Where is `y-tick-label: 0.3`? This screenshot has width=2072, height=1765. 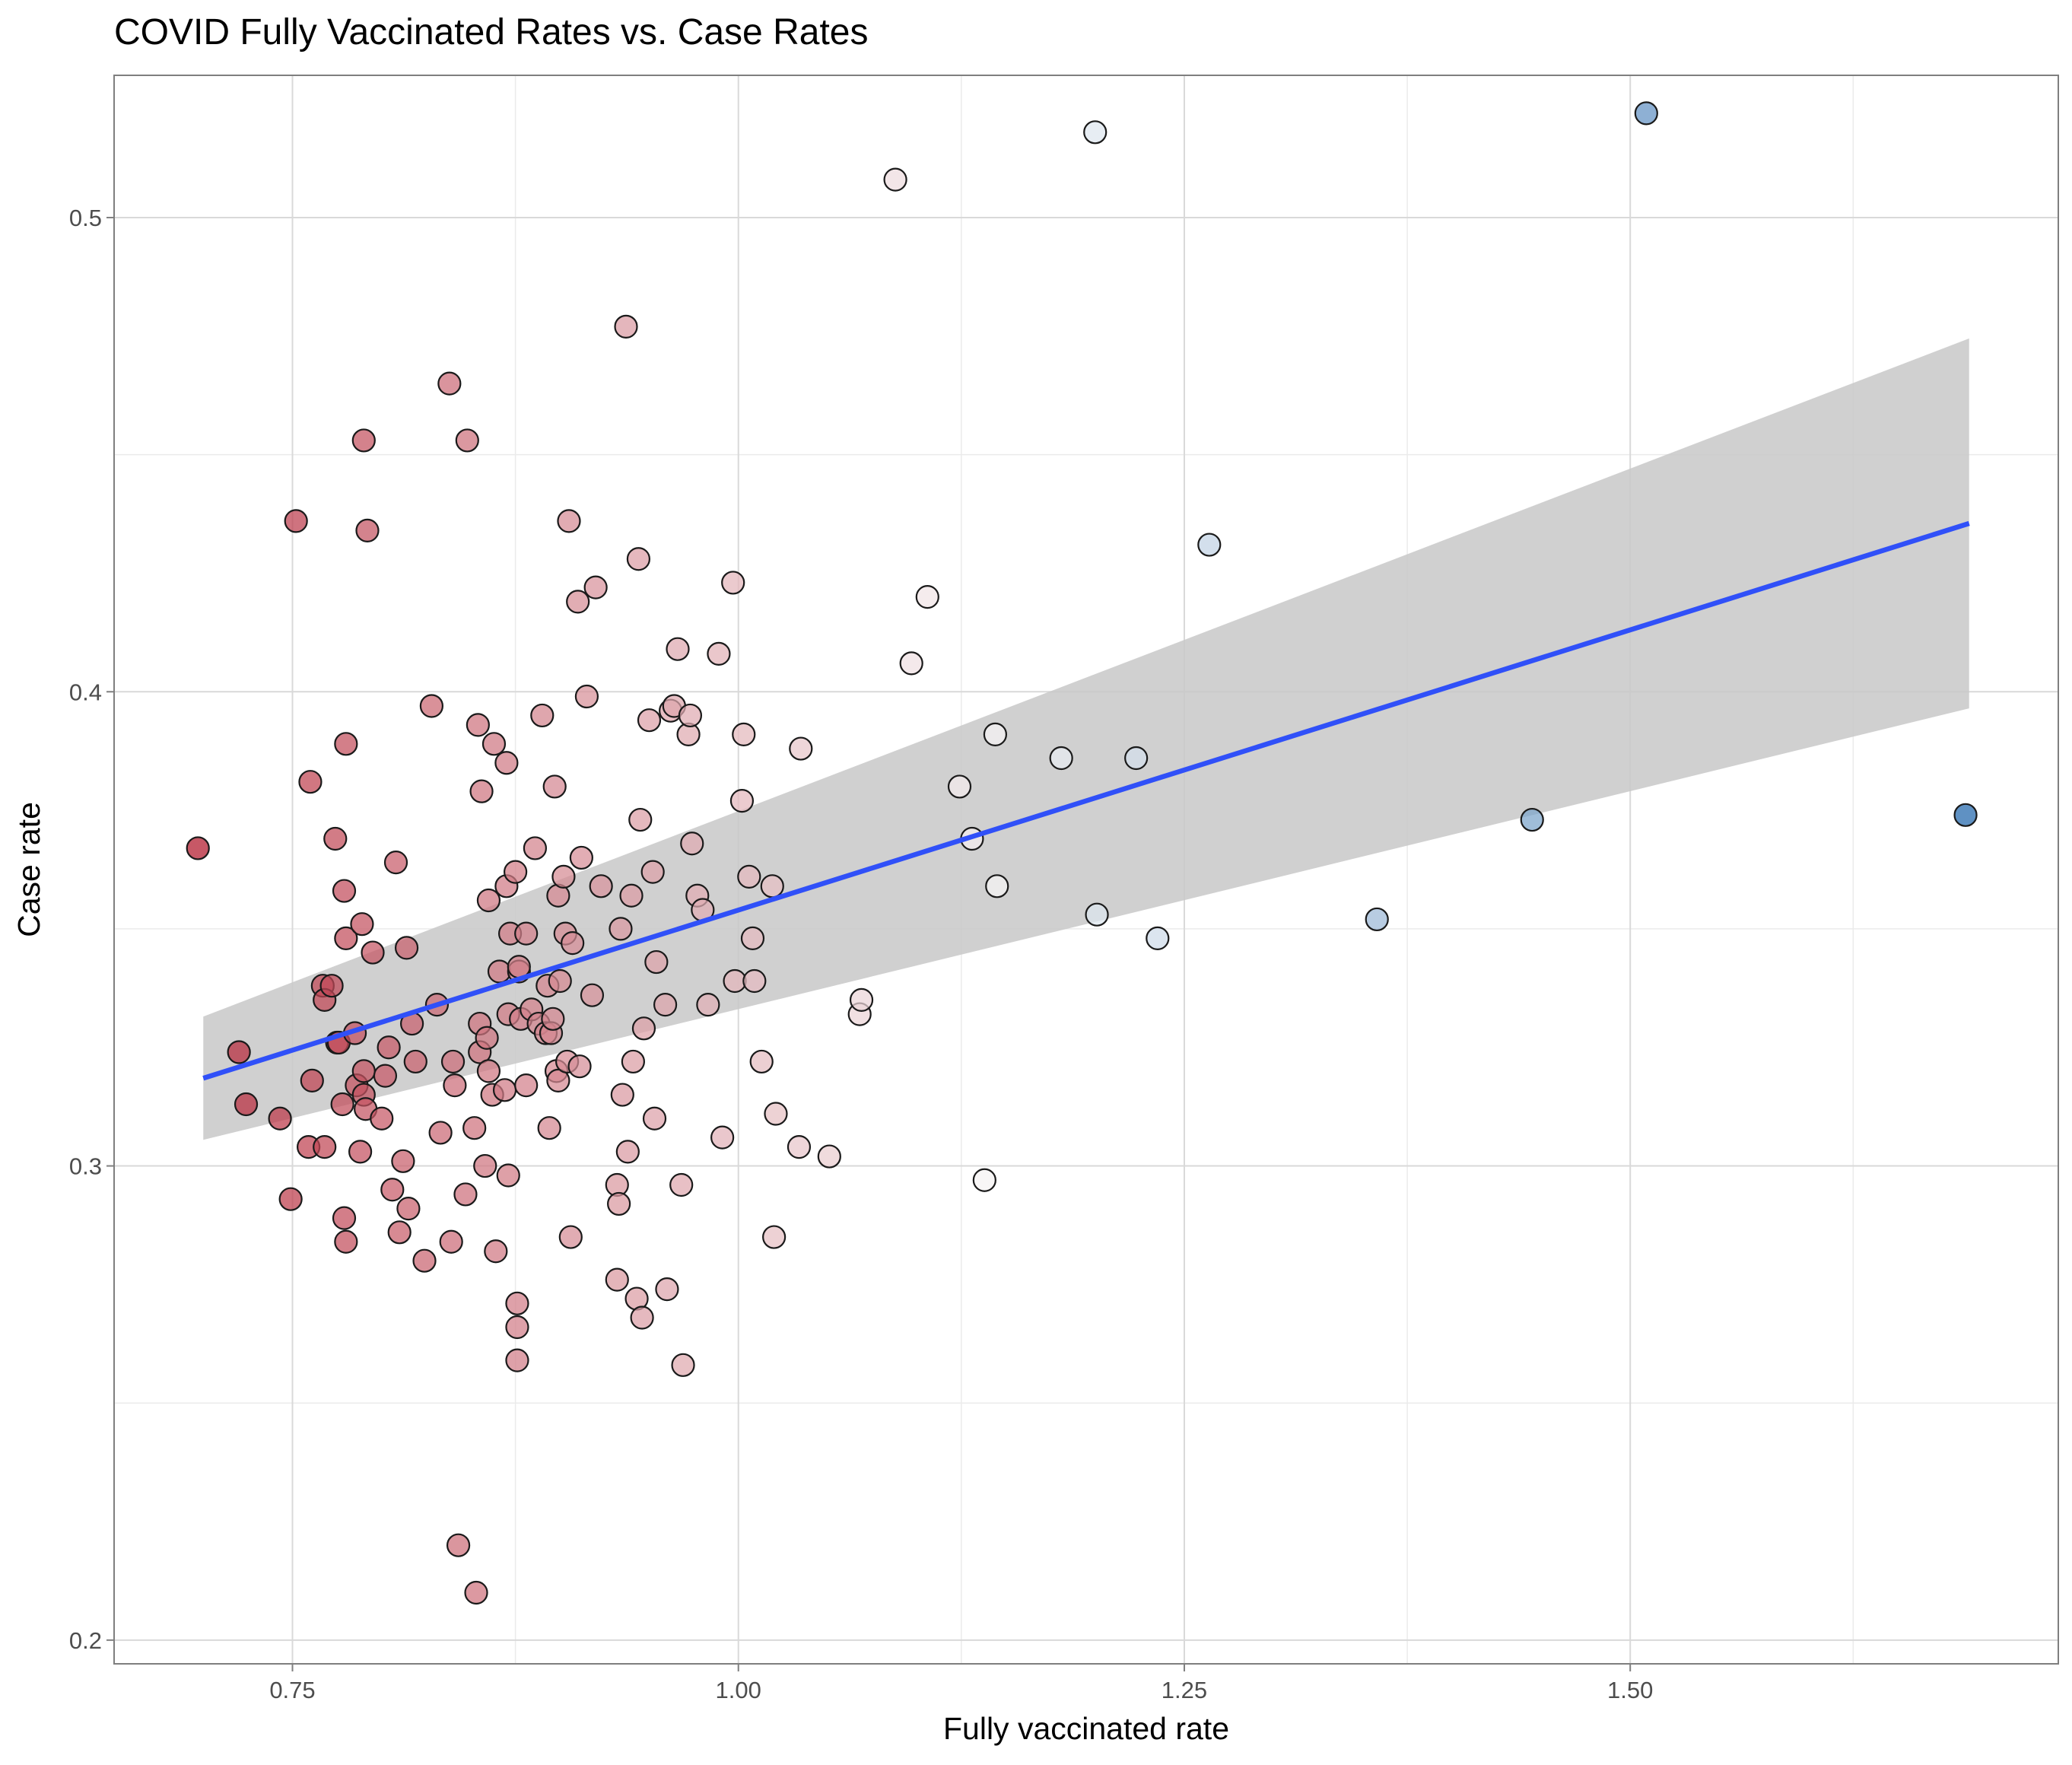 y-tick-label: 0.3 is located at coordinates (85, 1166).